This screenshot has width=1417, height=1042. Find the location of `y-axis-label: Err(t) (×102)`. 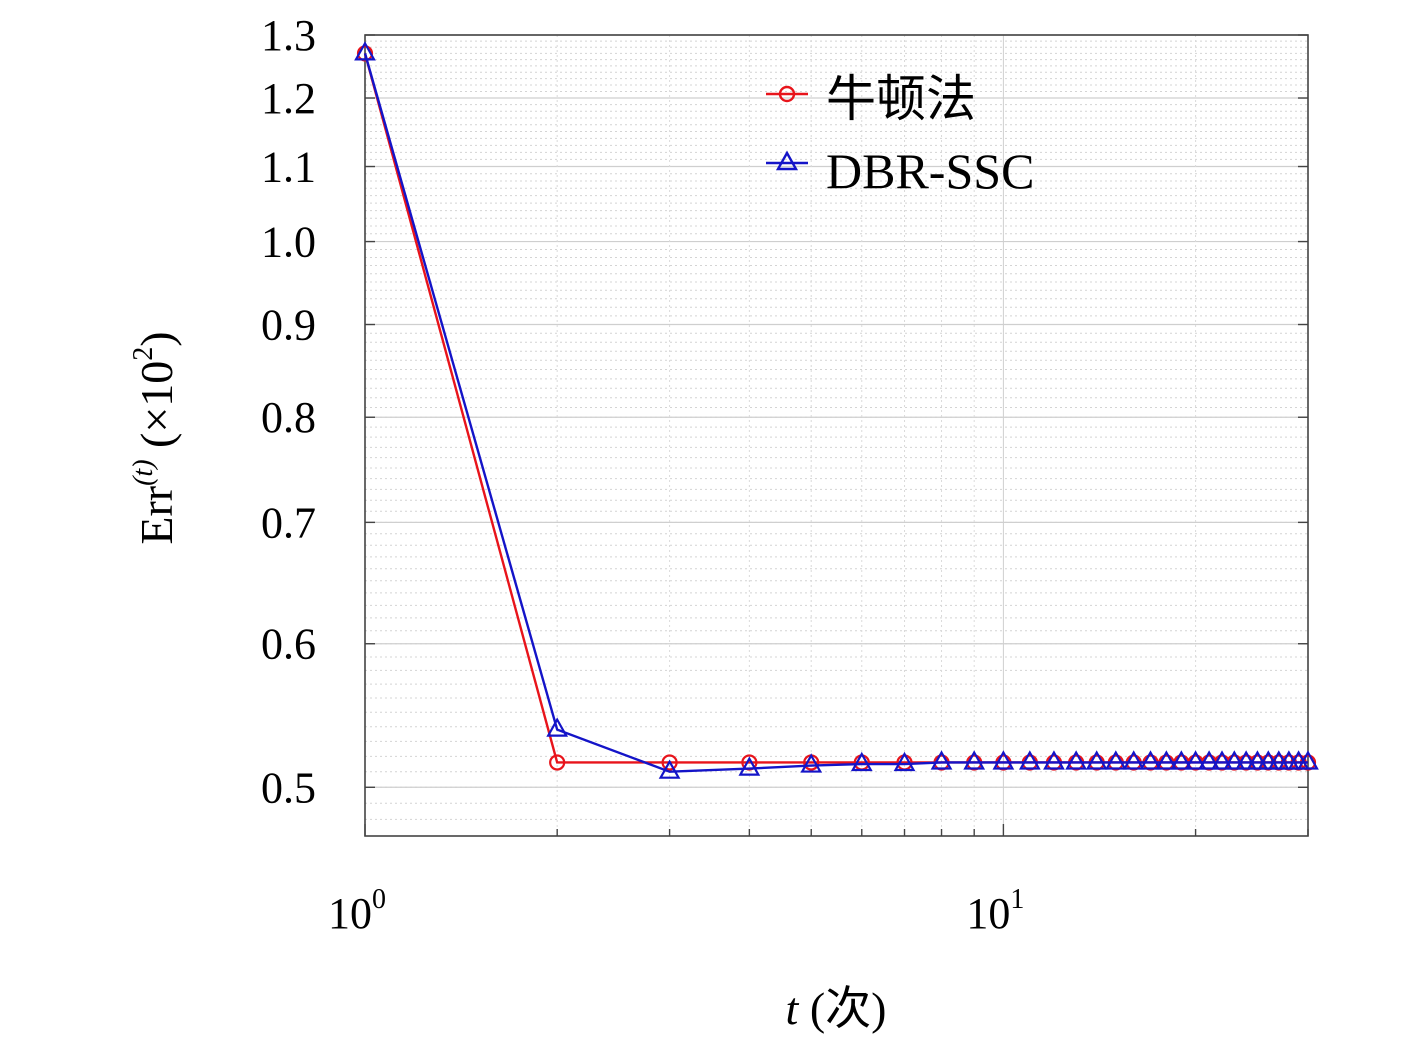

y-axis-label: Err(t) (×102) is located at coordinates (155, 437).